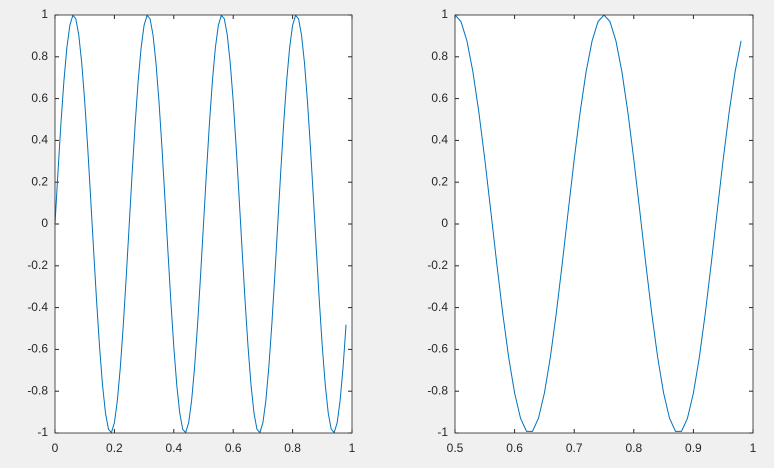  I want to click on x-tick-label: 0.4, so click(173, 448).